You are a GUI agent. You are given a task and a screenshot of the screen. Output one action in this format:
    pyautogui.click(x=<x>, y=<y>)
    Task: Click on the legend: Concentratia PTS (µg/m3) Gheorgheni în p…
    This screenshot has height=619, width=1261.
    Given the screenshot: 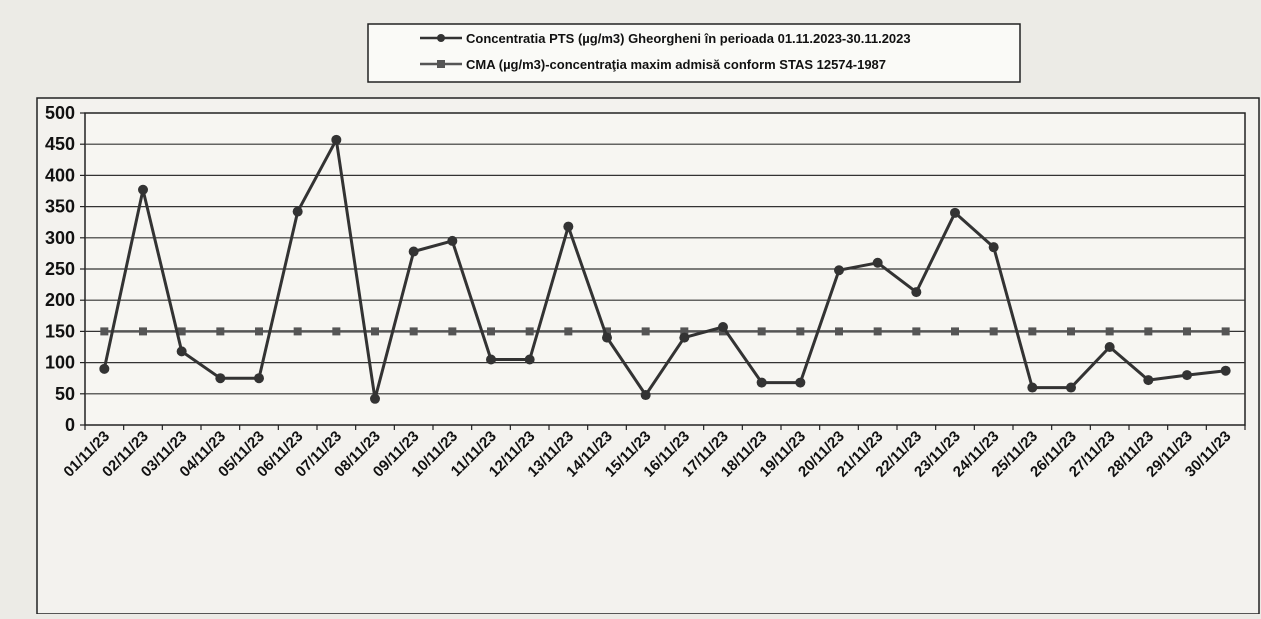 What is the action you would take?
    pyautogui.click(x=694, y=53)
    